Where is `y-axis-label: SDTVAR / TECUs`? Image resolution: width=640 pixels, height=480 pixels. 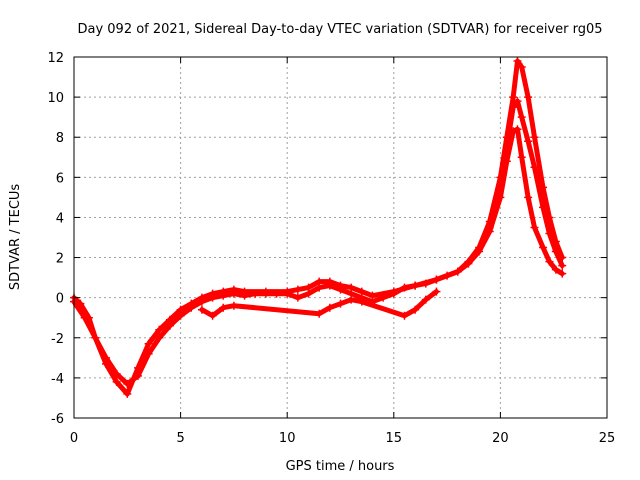
y-axis-label: SDTVAR / TECUs is located at coordinates (15, 237).